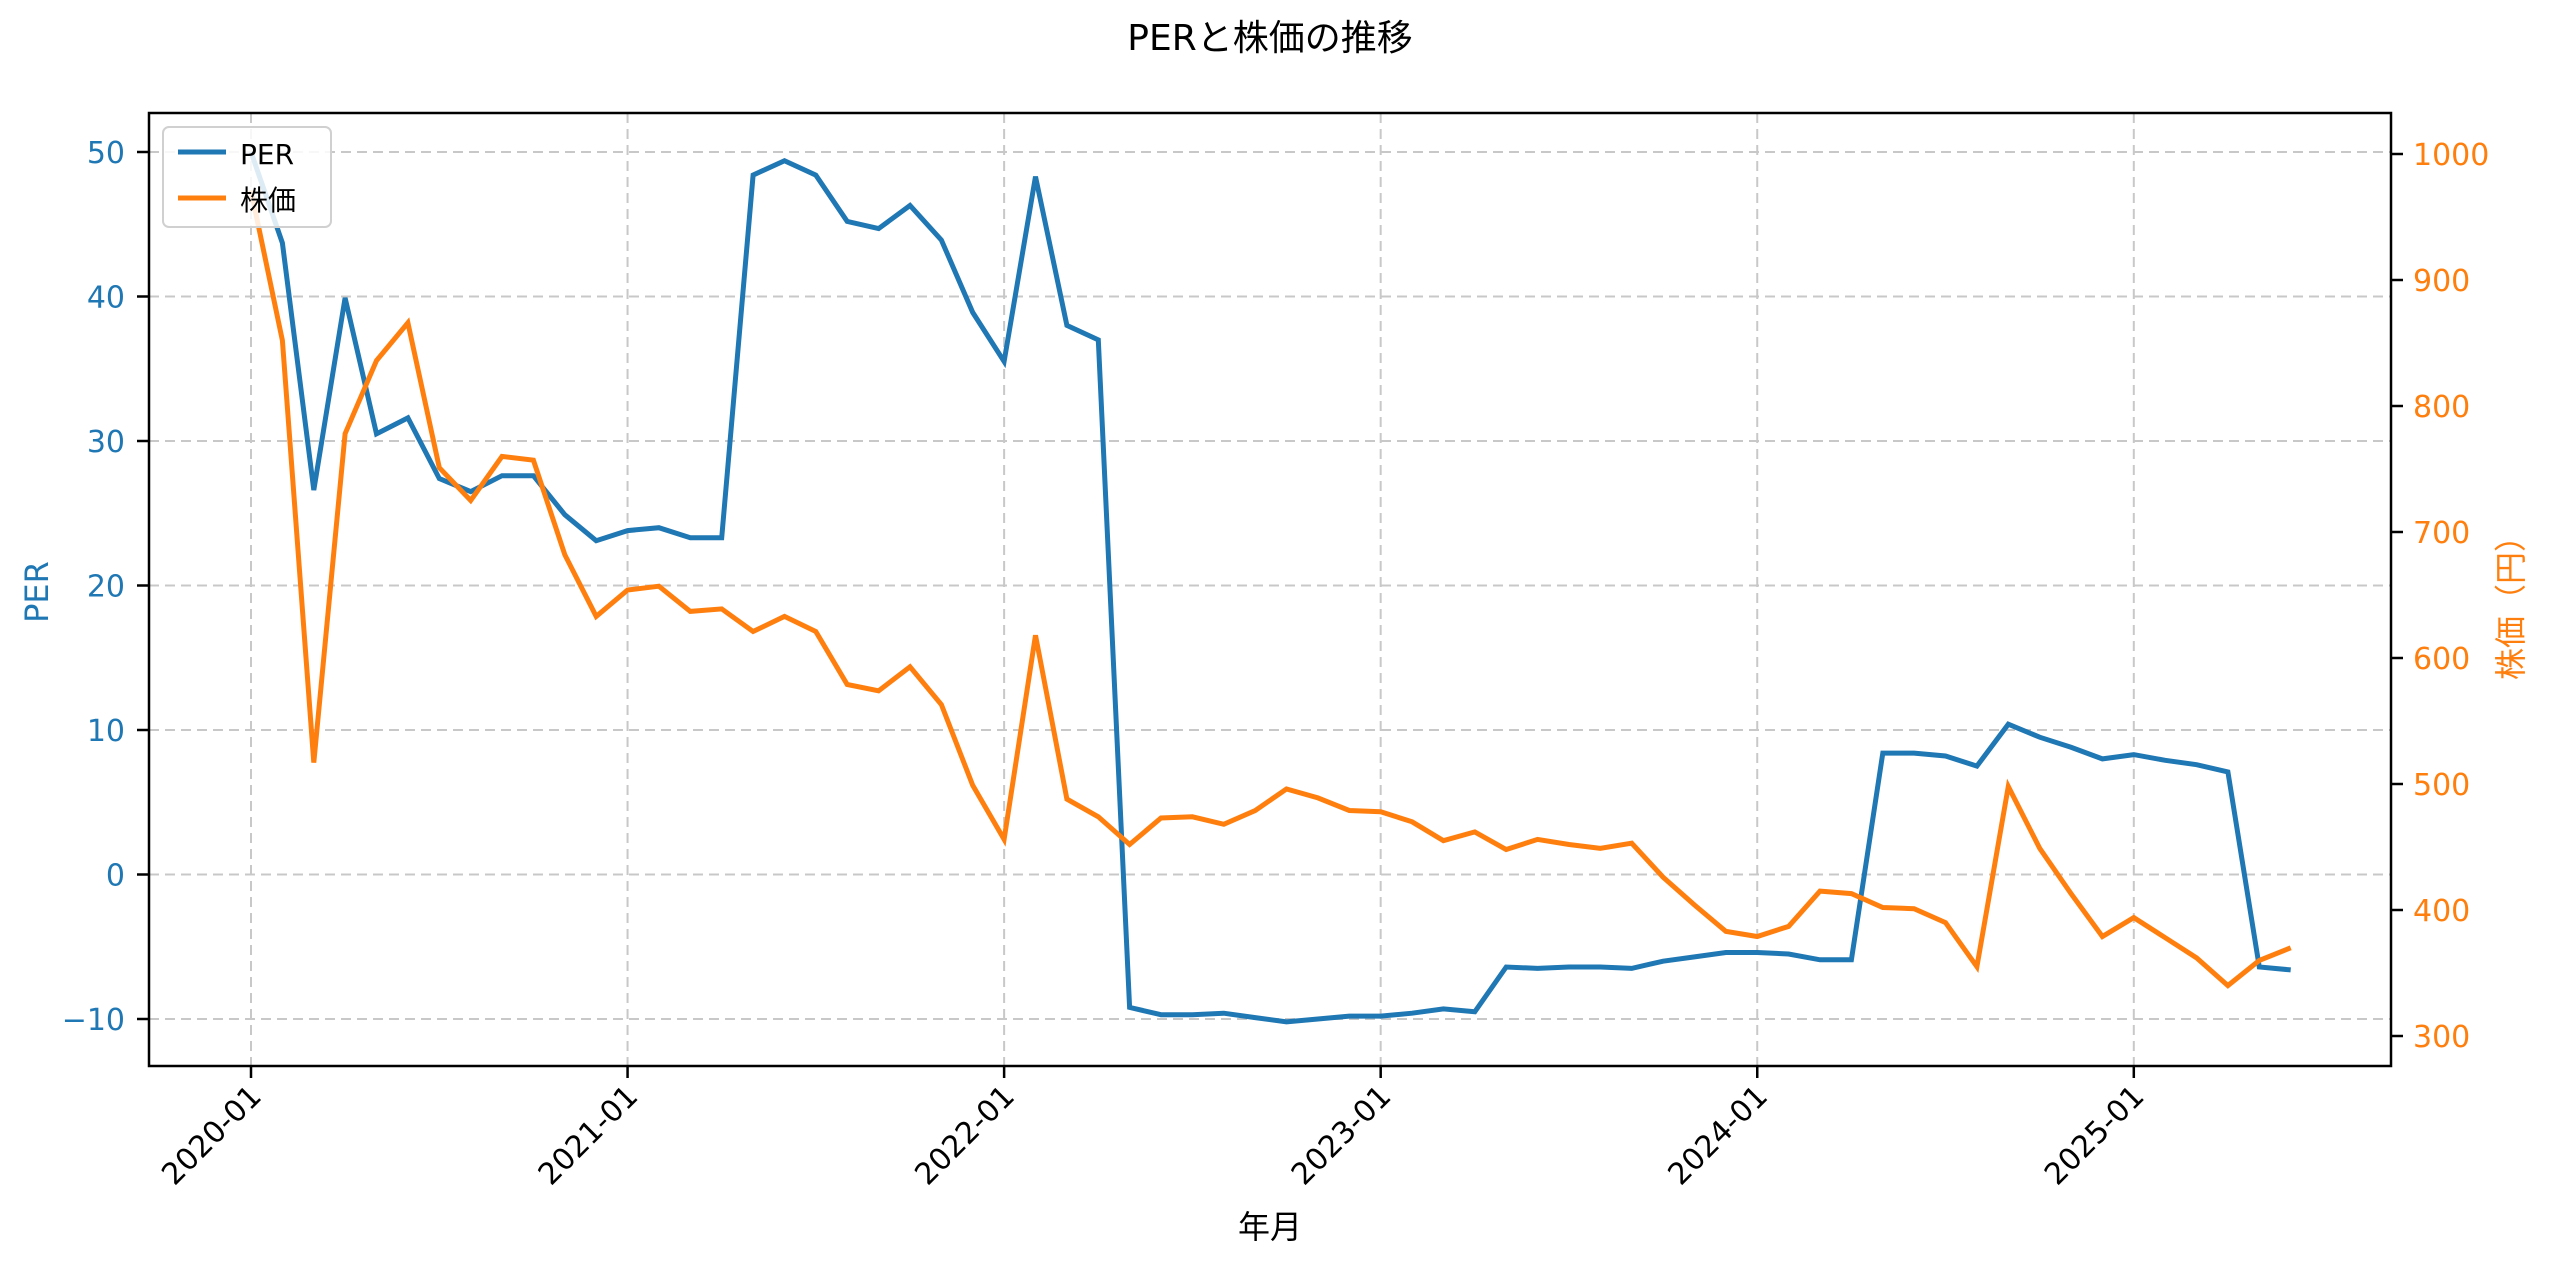 This screenshot has width=2560, height=1273. I want to click on x-tick-label: 2024-01, so click(1718, 1135).